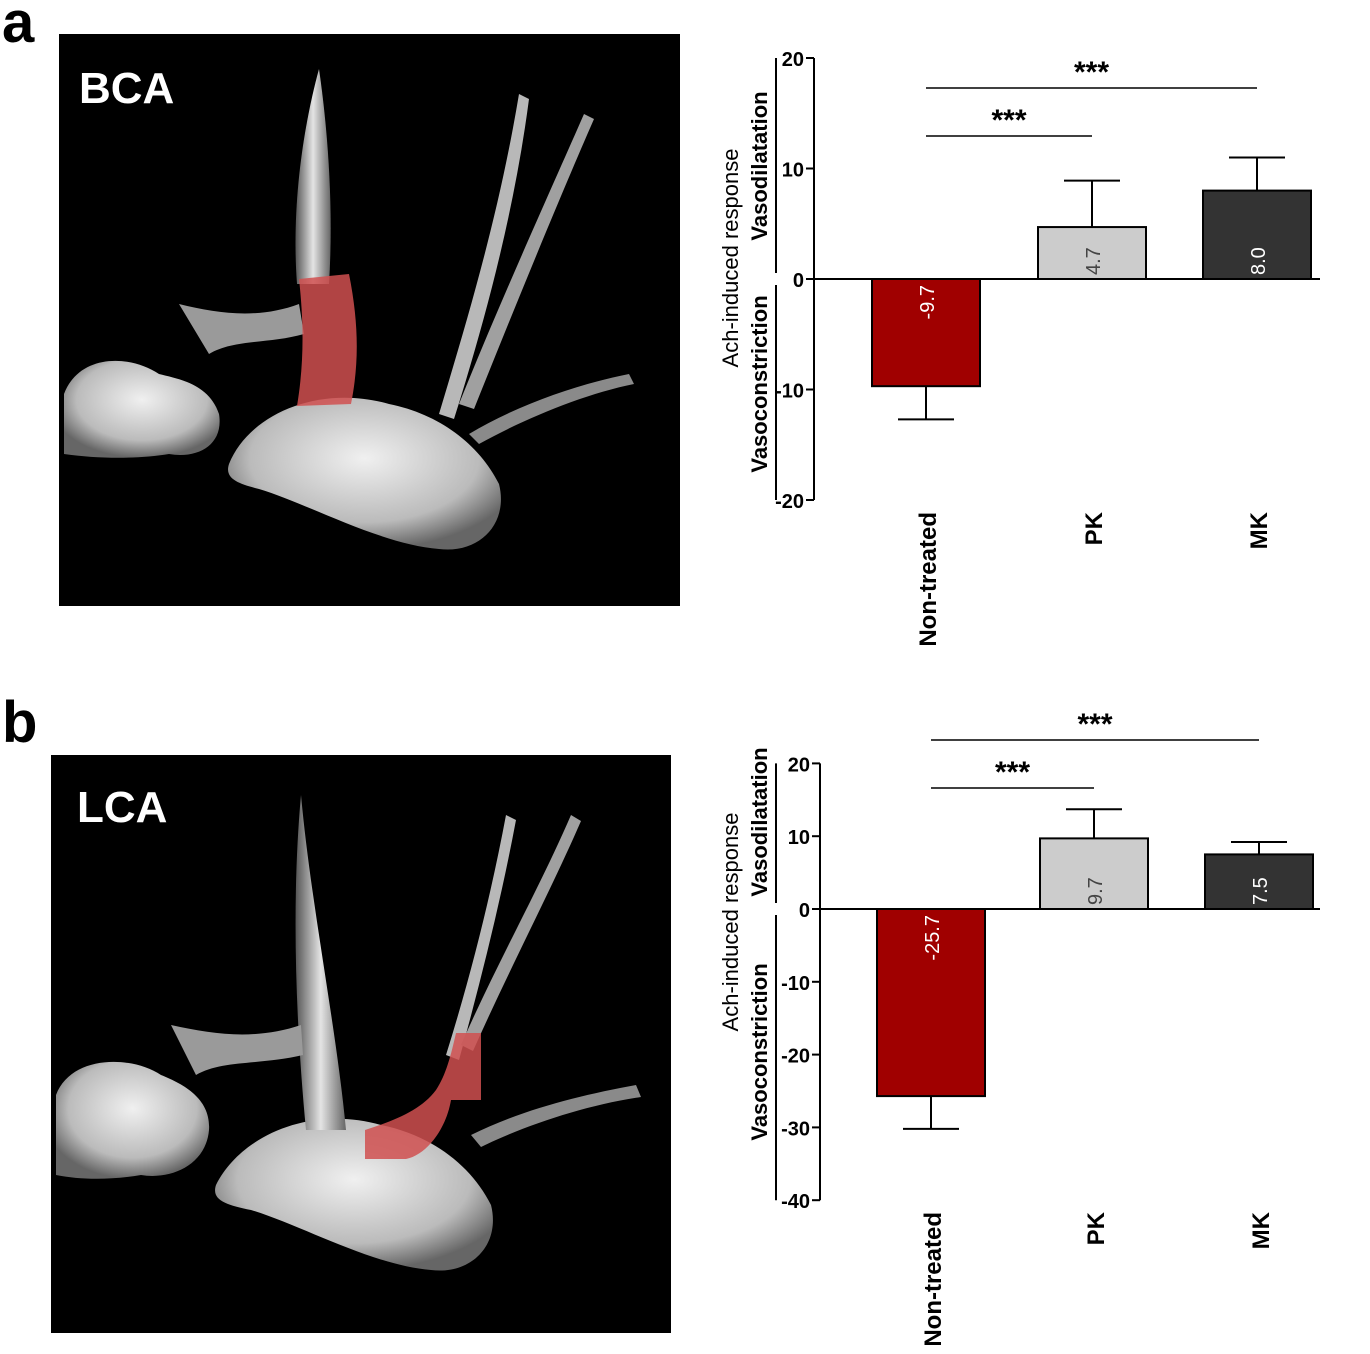 The image size is (1370, 1354). I want to click on value-label: 4.7, so click(1094, 261).